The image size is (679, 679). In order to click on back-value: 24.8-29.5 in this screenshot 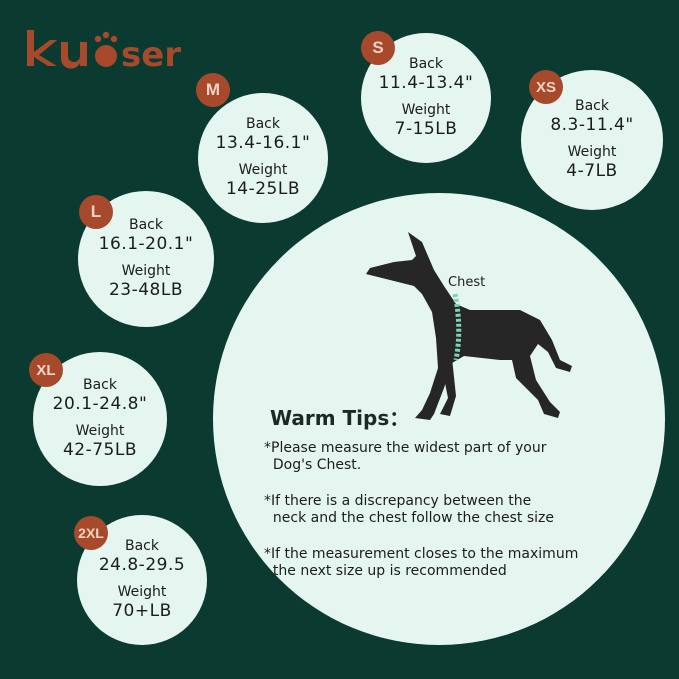, I will do `click(142, 565)`.